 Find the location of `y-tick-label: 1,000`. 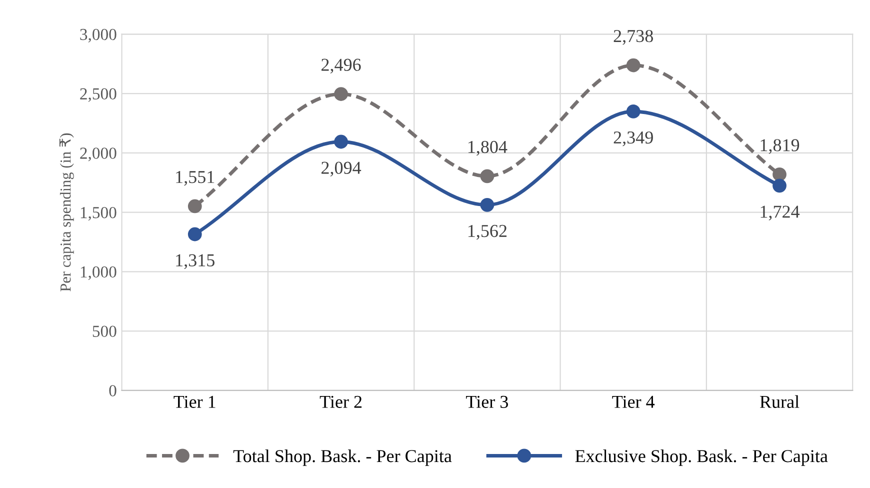

y-tick-label: 1,000 is located at coordinates (98, 273).